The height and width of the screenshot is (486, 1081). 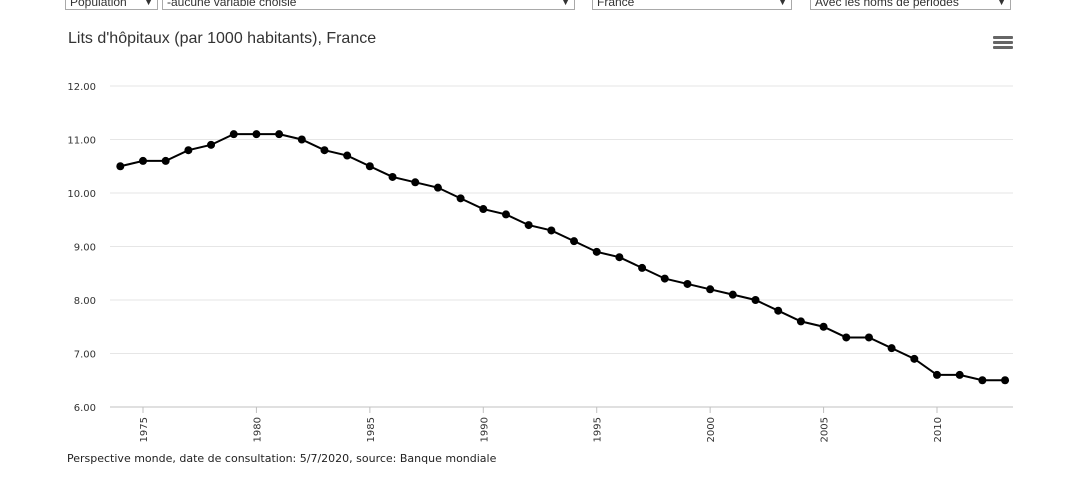 I want to click on y-tick-label: 12.00, so click(x=81, y=87).